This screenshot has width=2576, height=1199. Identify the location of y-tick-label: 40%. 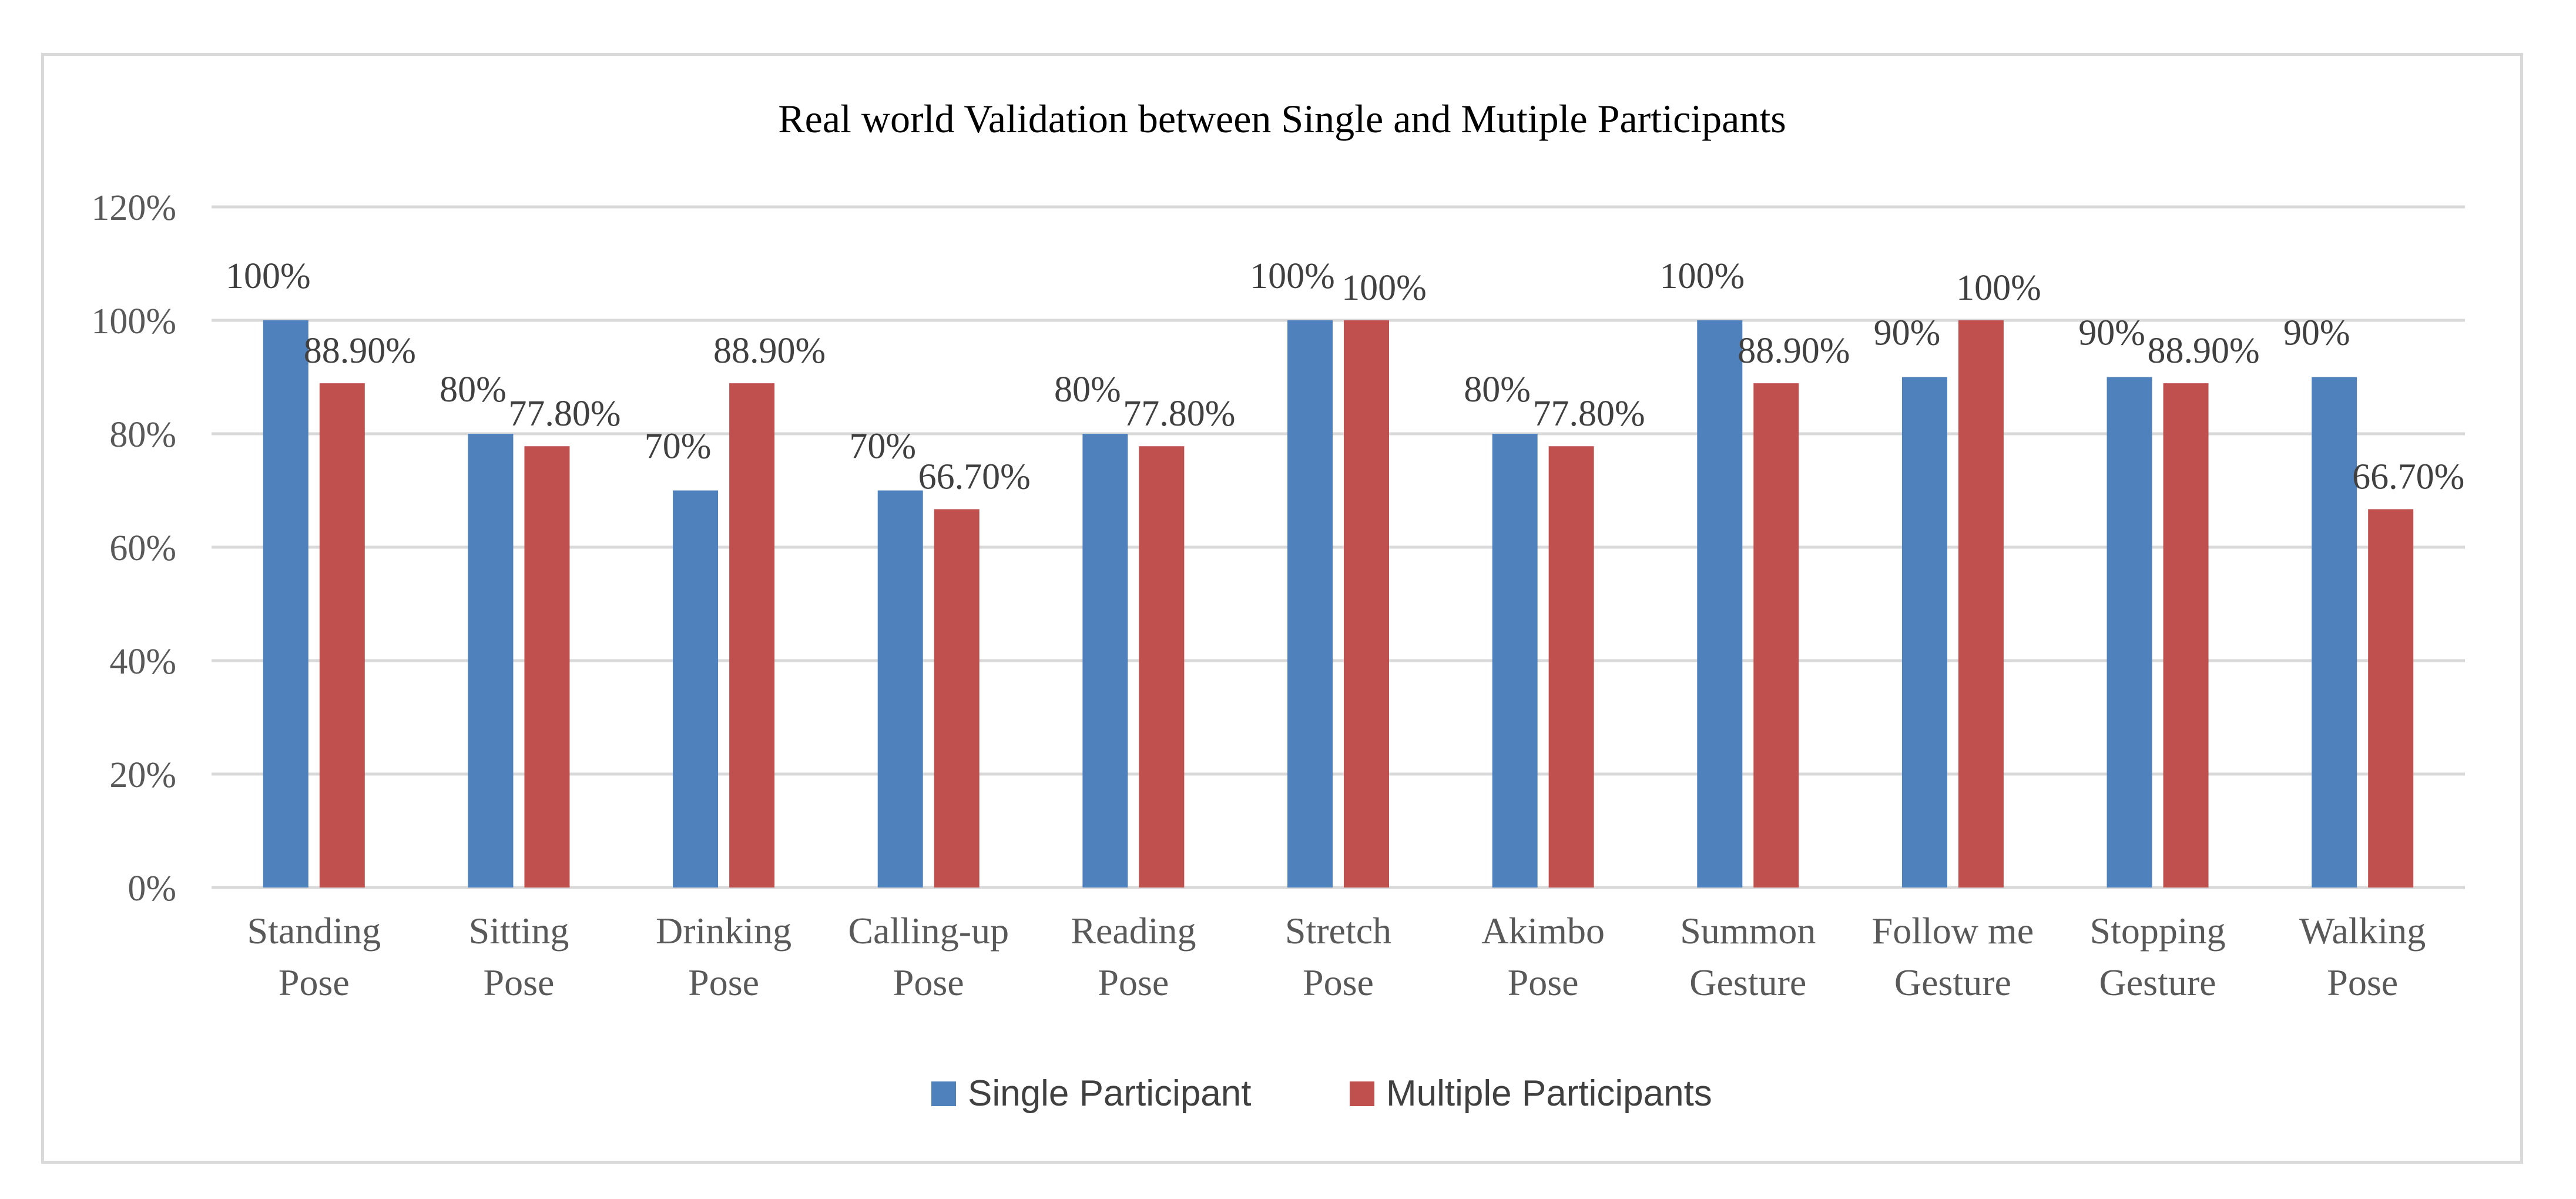
(142, 662).